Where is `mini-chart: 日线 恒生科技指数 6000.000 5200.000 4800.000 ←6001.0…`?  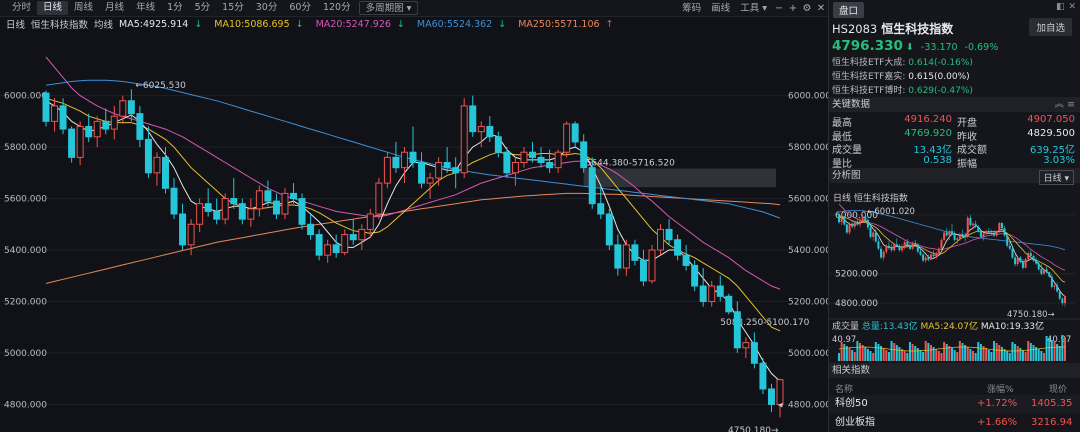
mini-chart: 日线 恒生科技指数 6000.000 5200.000 4800.000 ←6001.0… is located at coordinates (954, 281).